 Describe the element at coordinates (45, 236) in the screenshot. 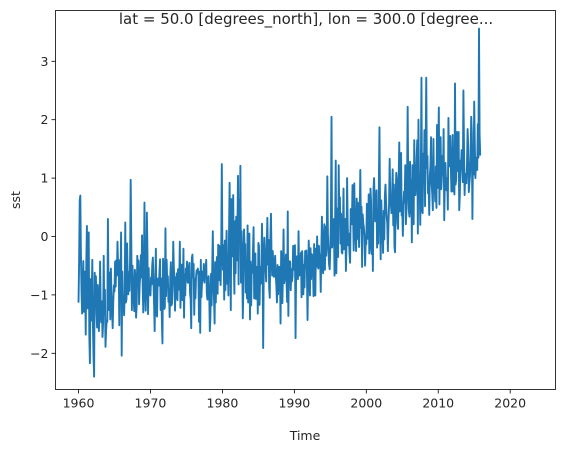

I see `y-tick-label: 0` at that location.